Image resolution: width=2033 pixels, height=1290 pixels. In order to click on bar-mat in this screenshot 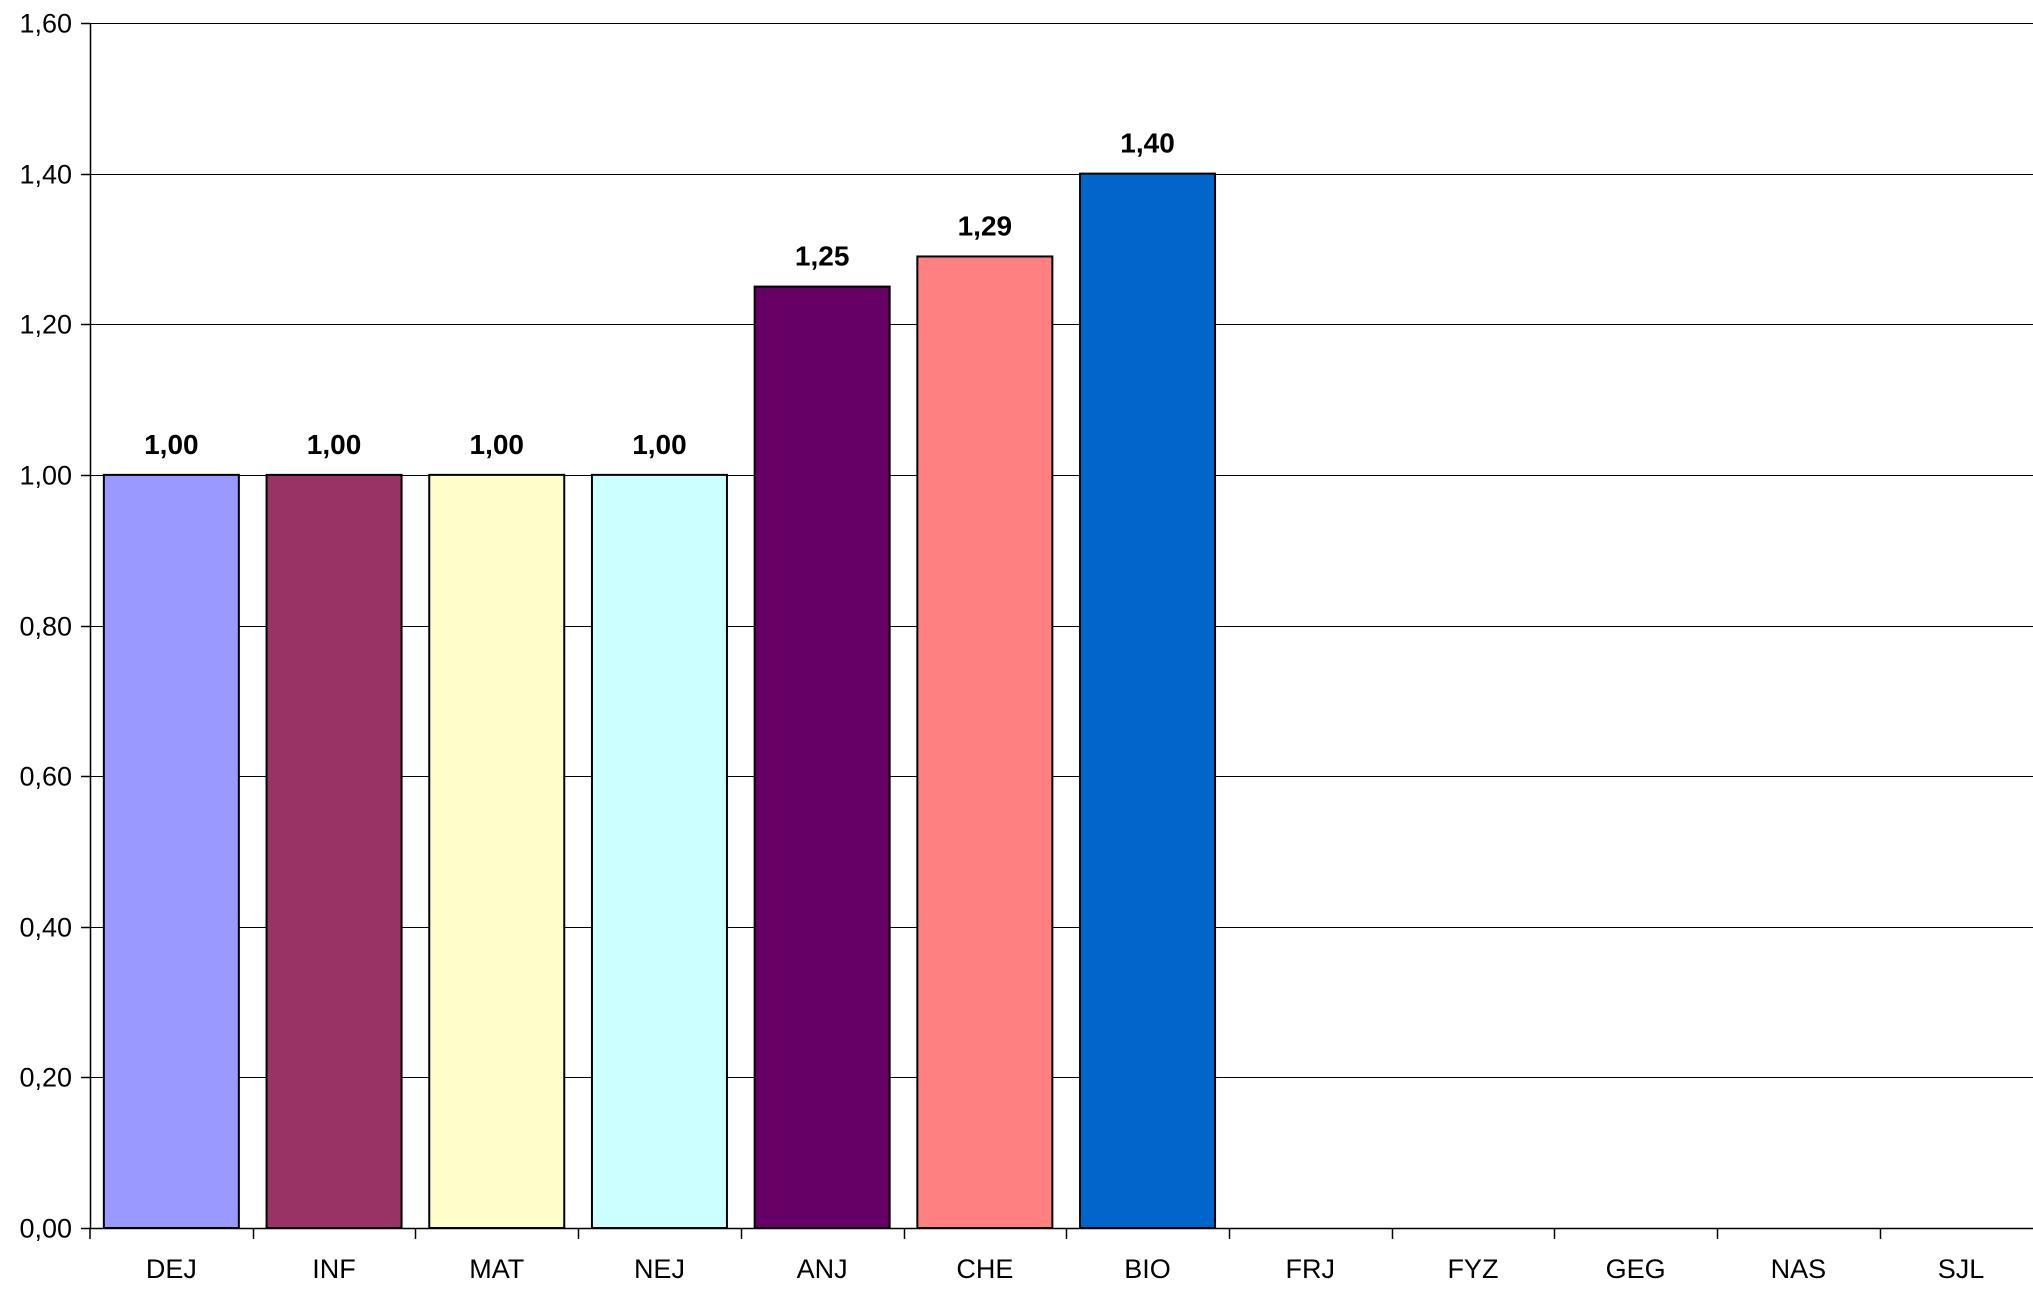, I will do `click(497, 851)`.